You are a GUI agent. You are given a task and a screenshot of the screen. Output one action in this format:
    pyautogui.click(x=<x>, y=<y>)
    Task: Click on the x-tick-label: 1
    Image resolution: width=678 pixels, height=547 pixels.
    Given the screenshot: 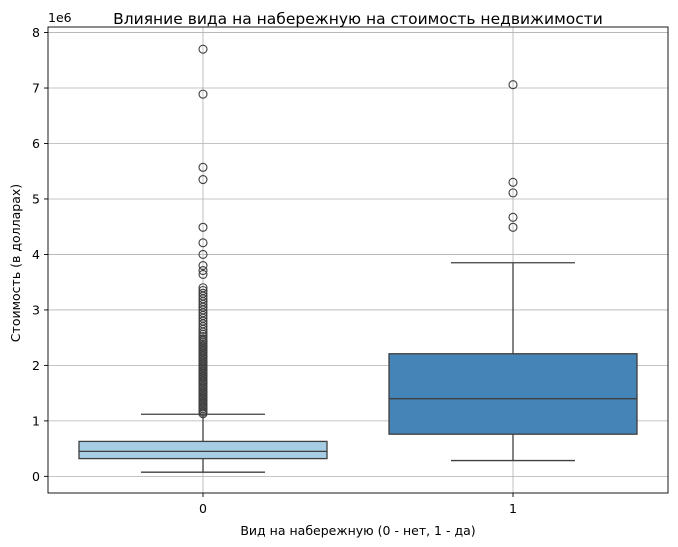 What is the action you would take?
    pyautogui.click(x=513, y=508)
    